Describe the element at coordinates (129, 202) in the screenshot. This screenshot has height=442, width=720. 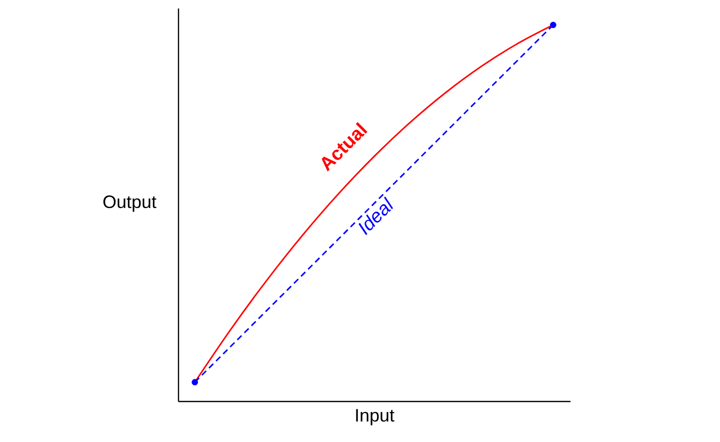
I see `y-axis-title: Output` at that location.